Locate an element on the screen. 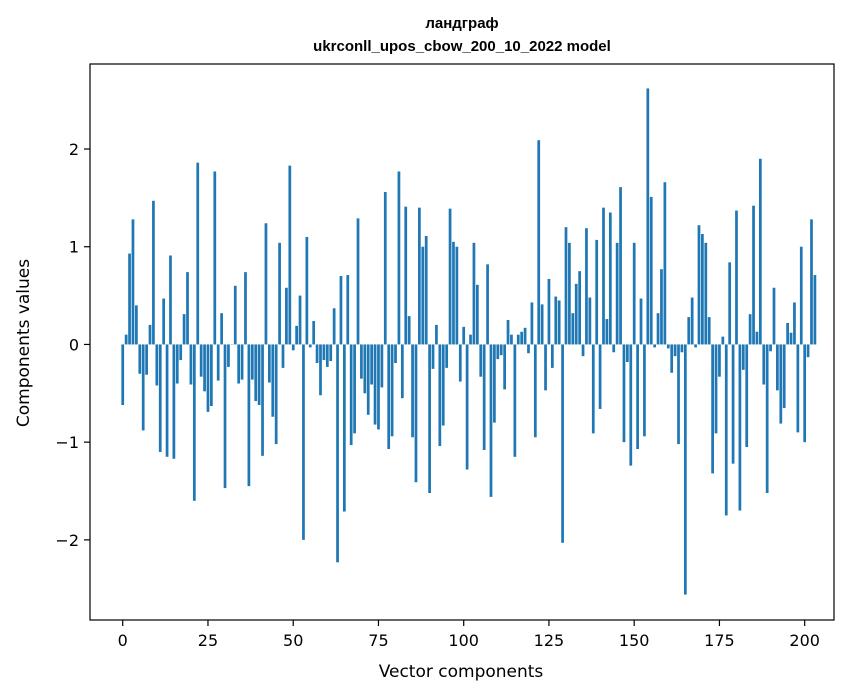 This screenshot has height=696, width=847. x-tick-label: 175 is located at coordinates (719, 640).